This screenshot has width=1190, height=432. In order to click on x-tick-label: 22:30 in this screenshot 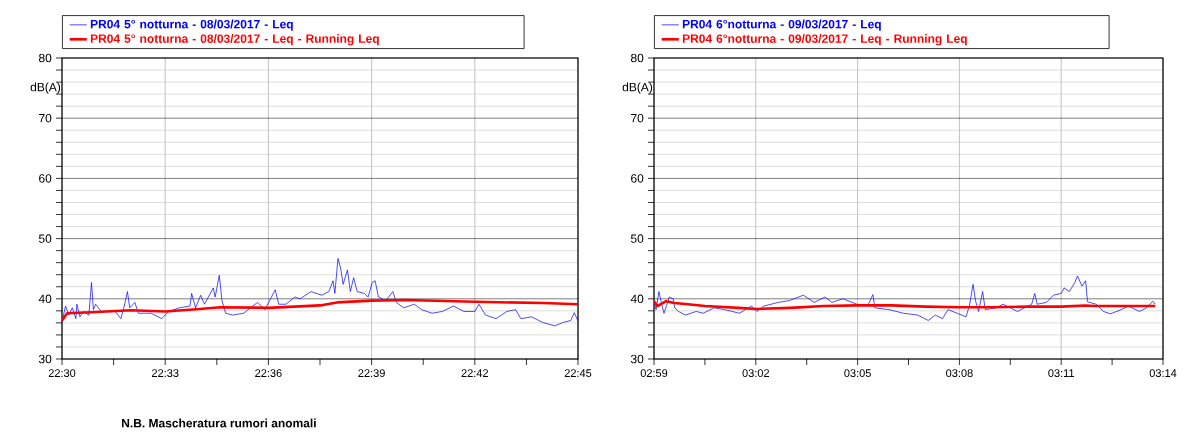, I will do `click(62, 373)`.